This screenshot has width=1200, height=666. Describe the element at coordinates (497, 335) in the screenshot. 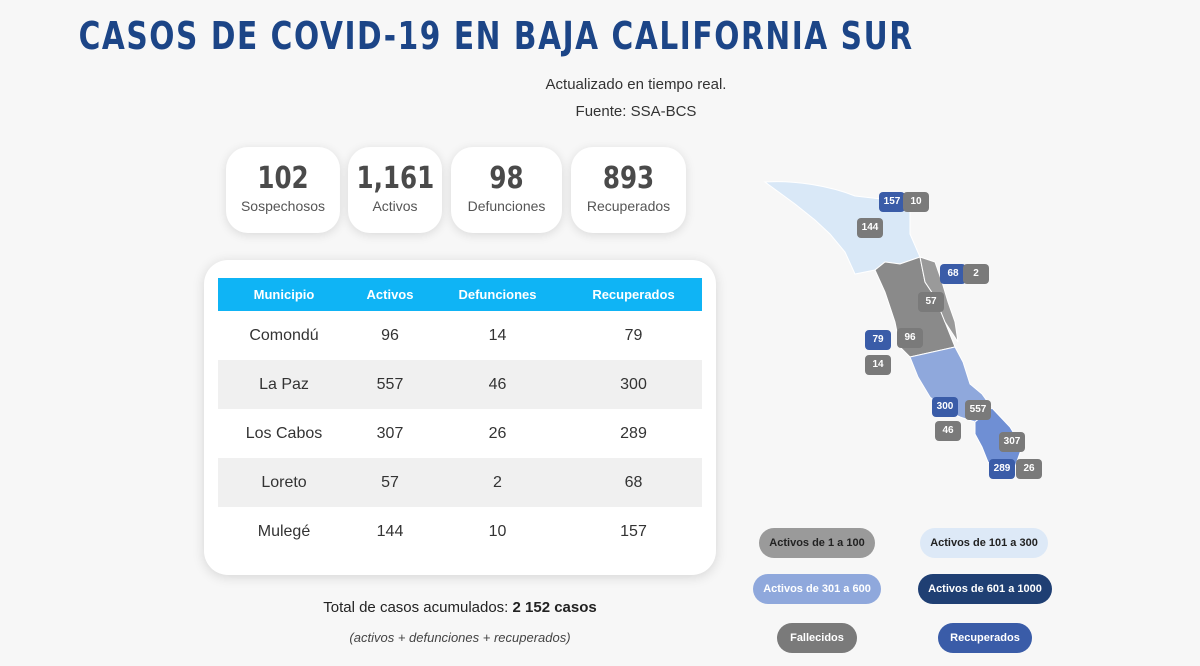

I see `table-cell: 14` at that location.